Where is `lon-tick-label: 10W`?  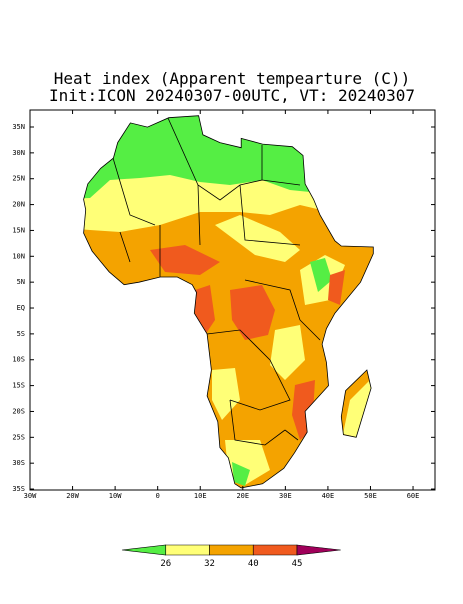 lon-tick-label: 10W is located at coordinates (115, 496).